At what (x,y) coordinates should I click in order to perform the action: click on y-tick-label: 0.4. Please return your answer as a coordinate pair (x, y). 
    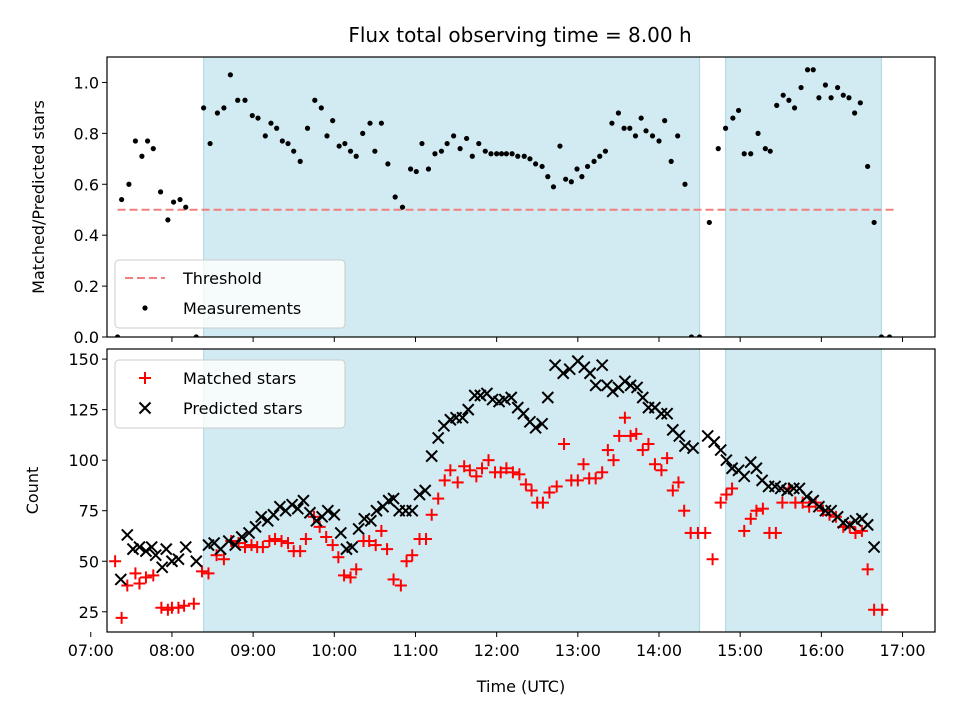
    Looking at the image, I should click on (86, 235).